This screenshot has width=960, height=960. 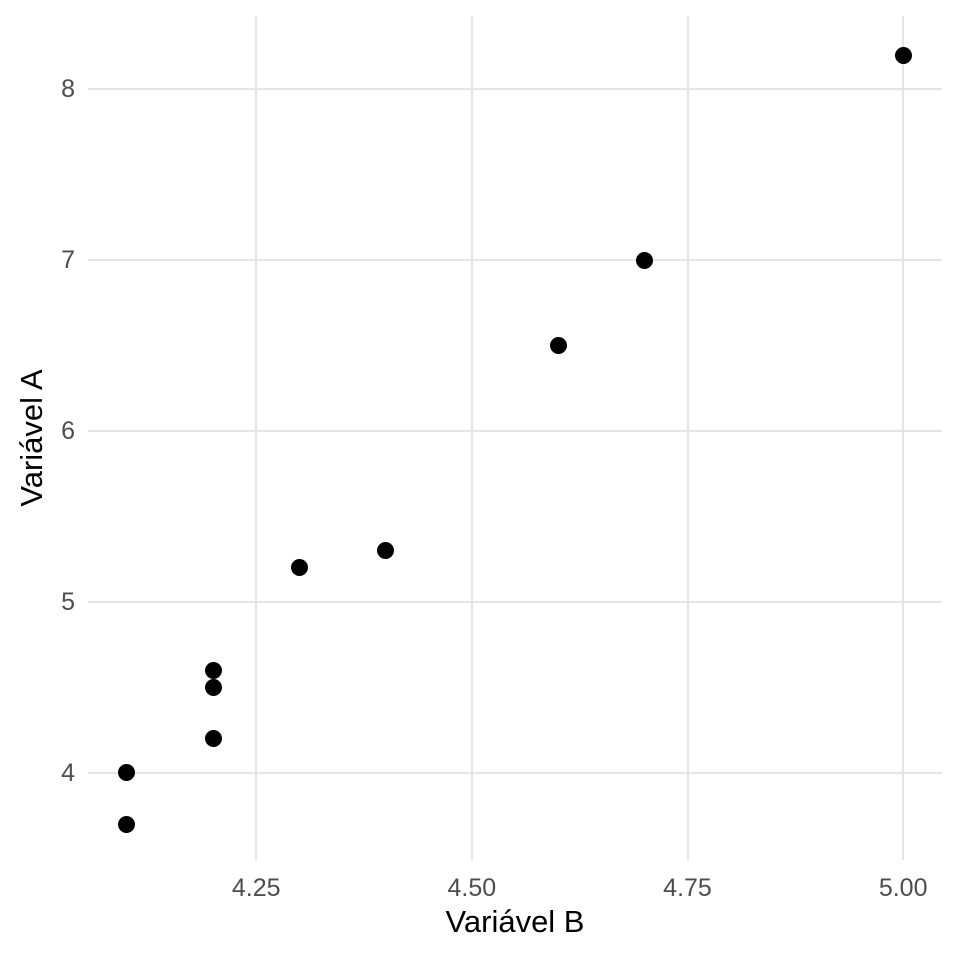 What do you see at coordinates (472, 888) in the screenshot?
I see `x-tick-label: 4.50` at bounding box center [472, 888].